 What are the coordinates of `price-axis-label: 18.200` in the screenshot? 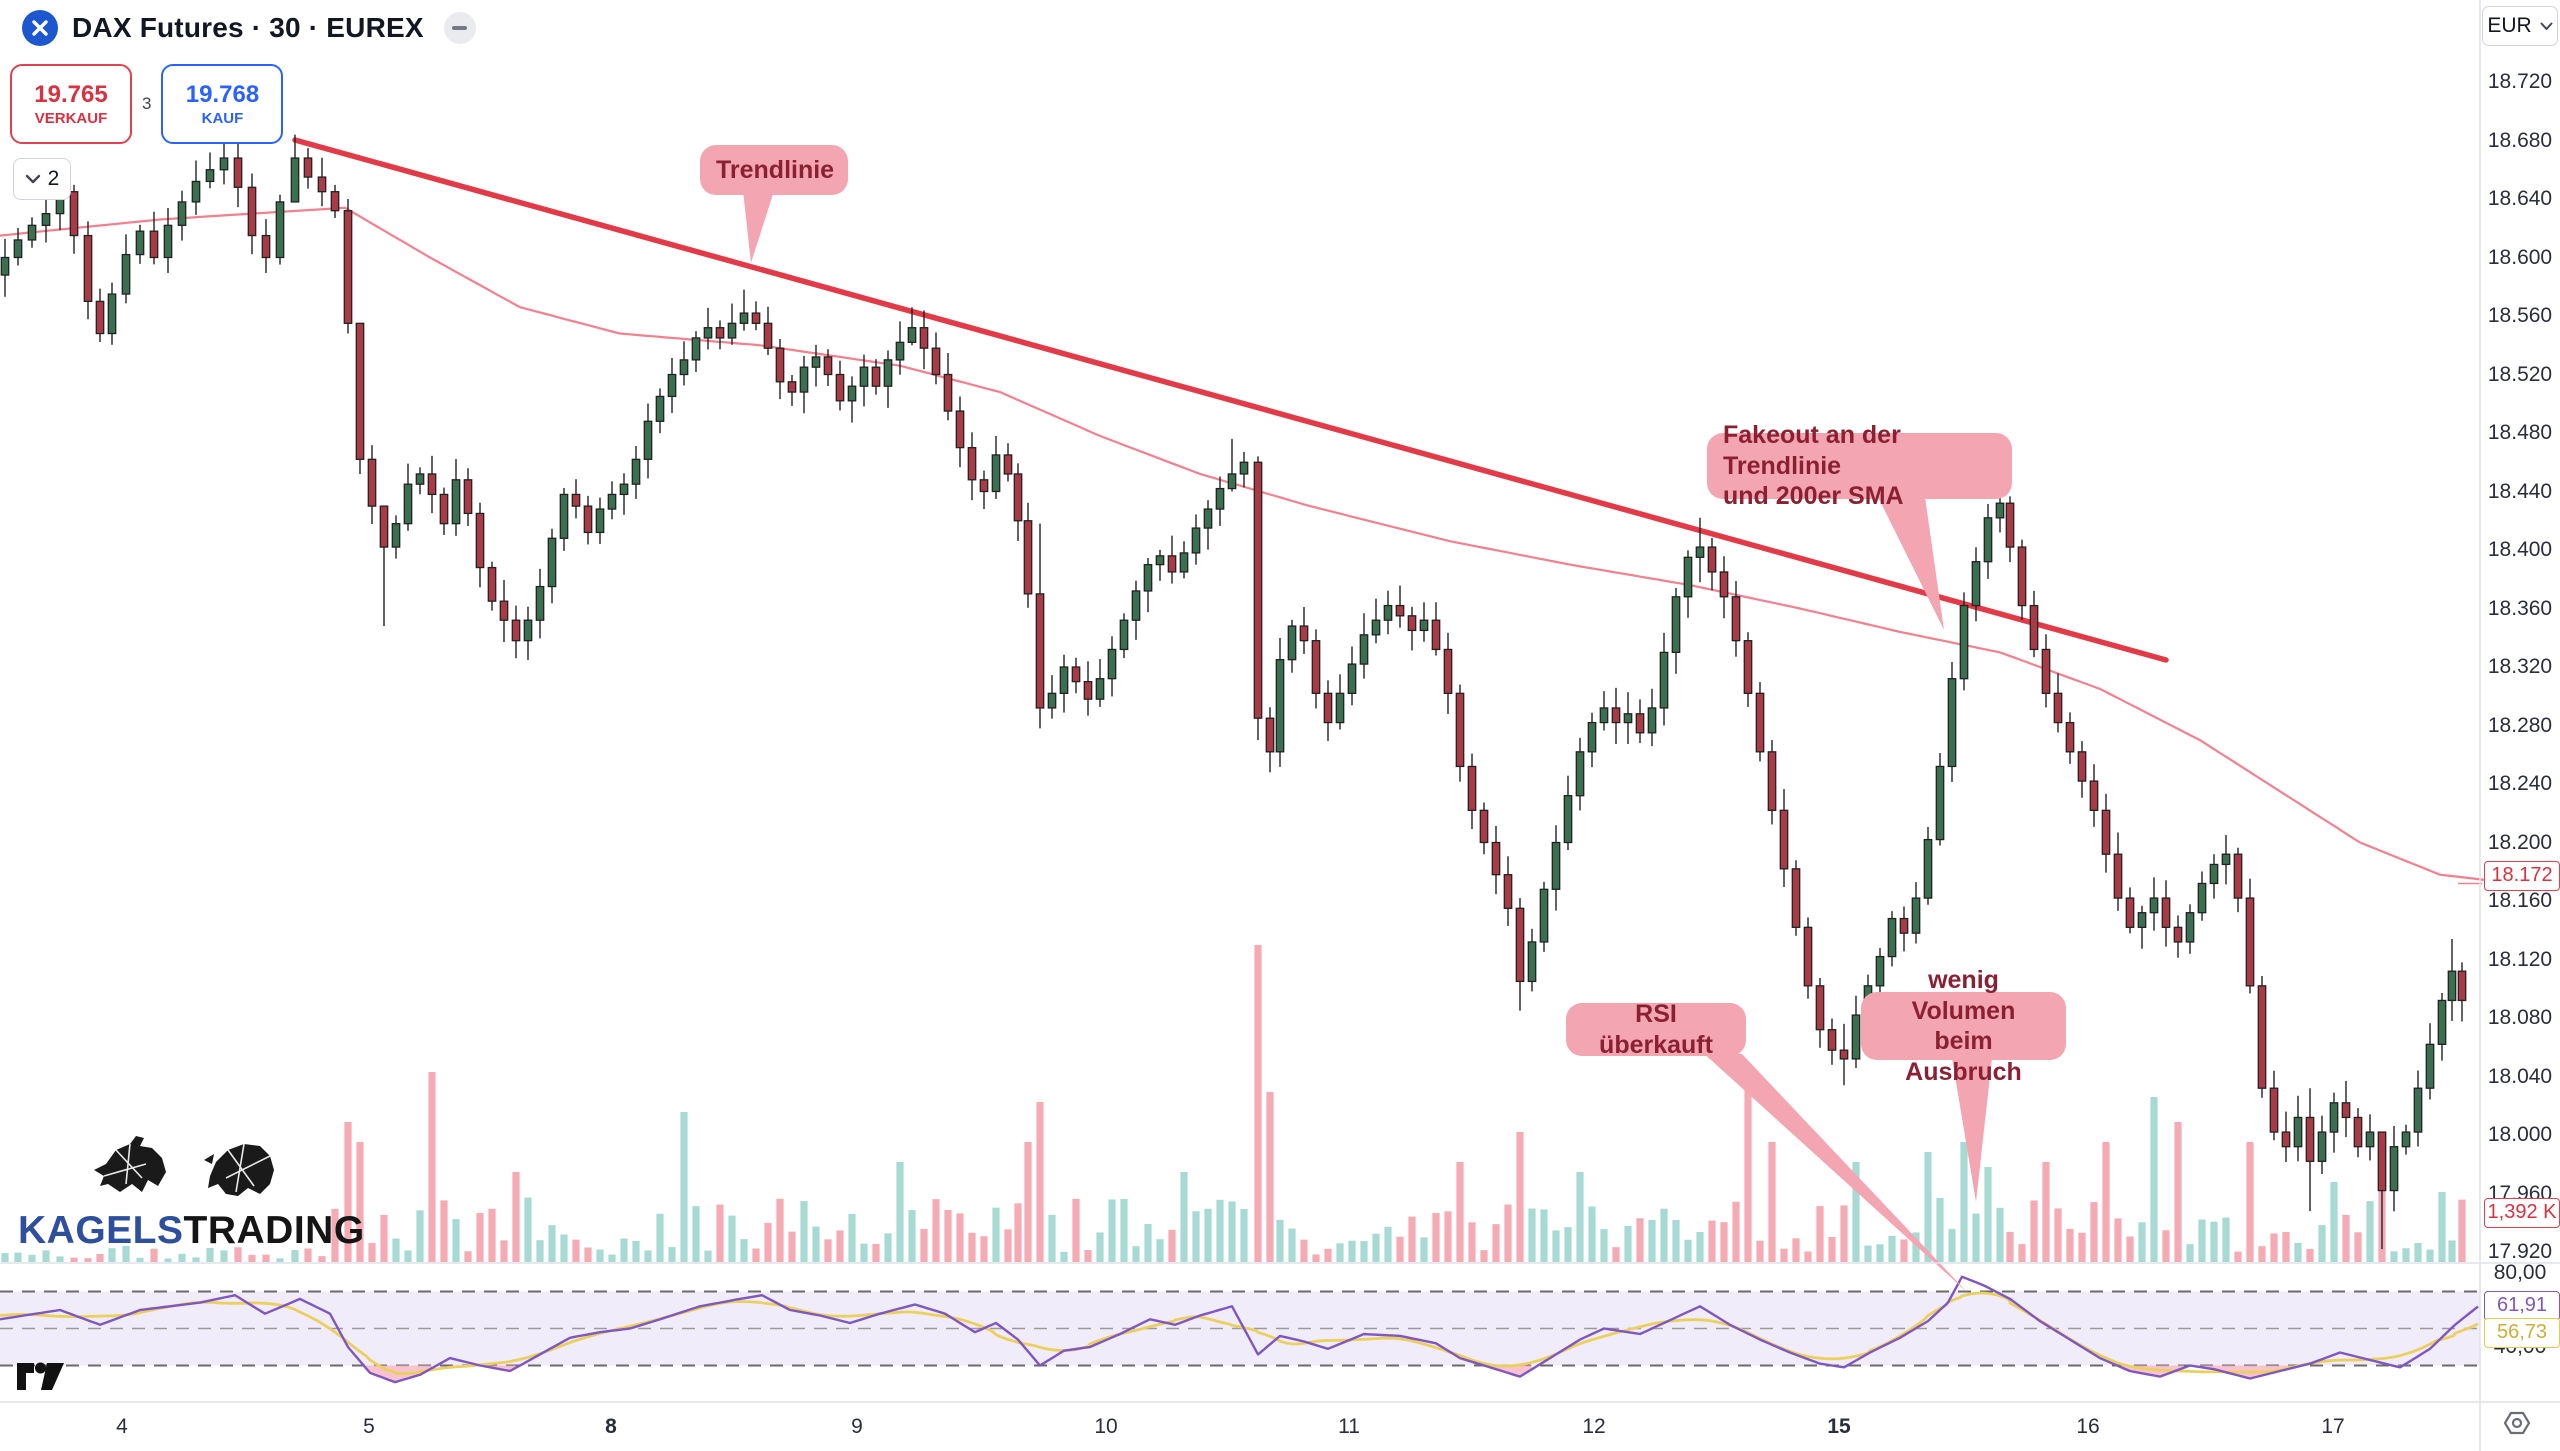 It's located at (2520, 842).